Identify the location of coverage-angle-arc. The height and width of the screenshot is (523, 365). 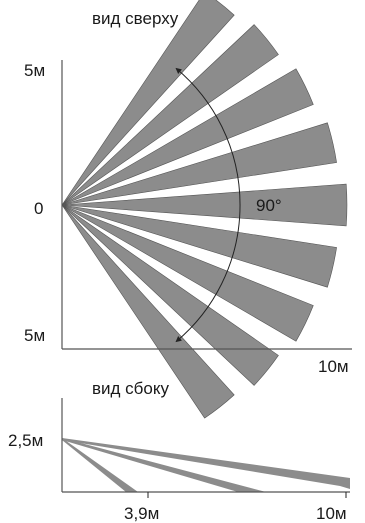
(208, 205).